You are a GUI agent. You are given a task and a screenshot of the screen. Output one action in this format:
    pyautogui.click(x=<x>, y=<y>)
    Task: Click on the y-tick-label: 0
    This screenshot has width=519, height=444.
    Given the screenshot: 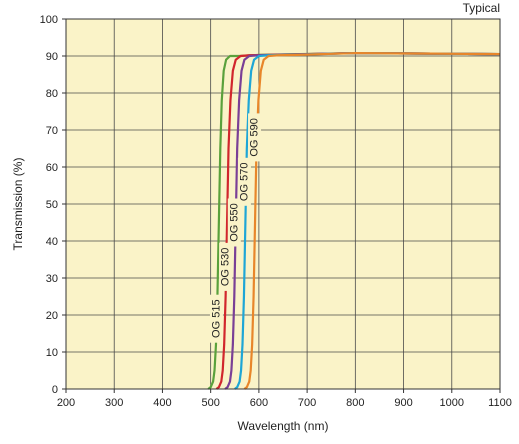 What is the action you would take?
    pyautogui.click(x=55, y=390)
    